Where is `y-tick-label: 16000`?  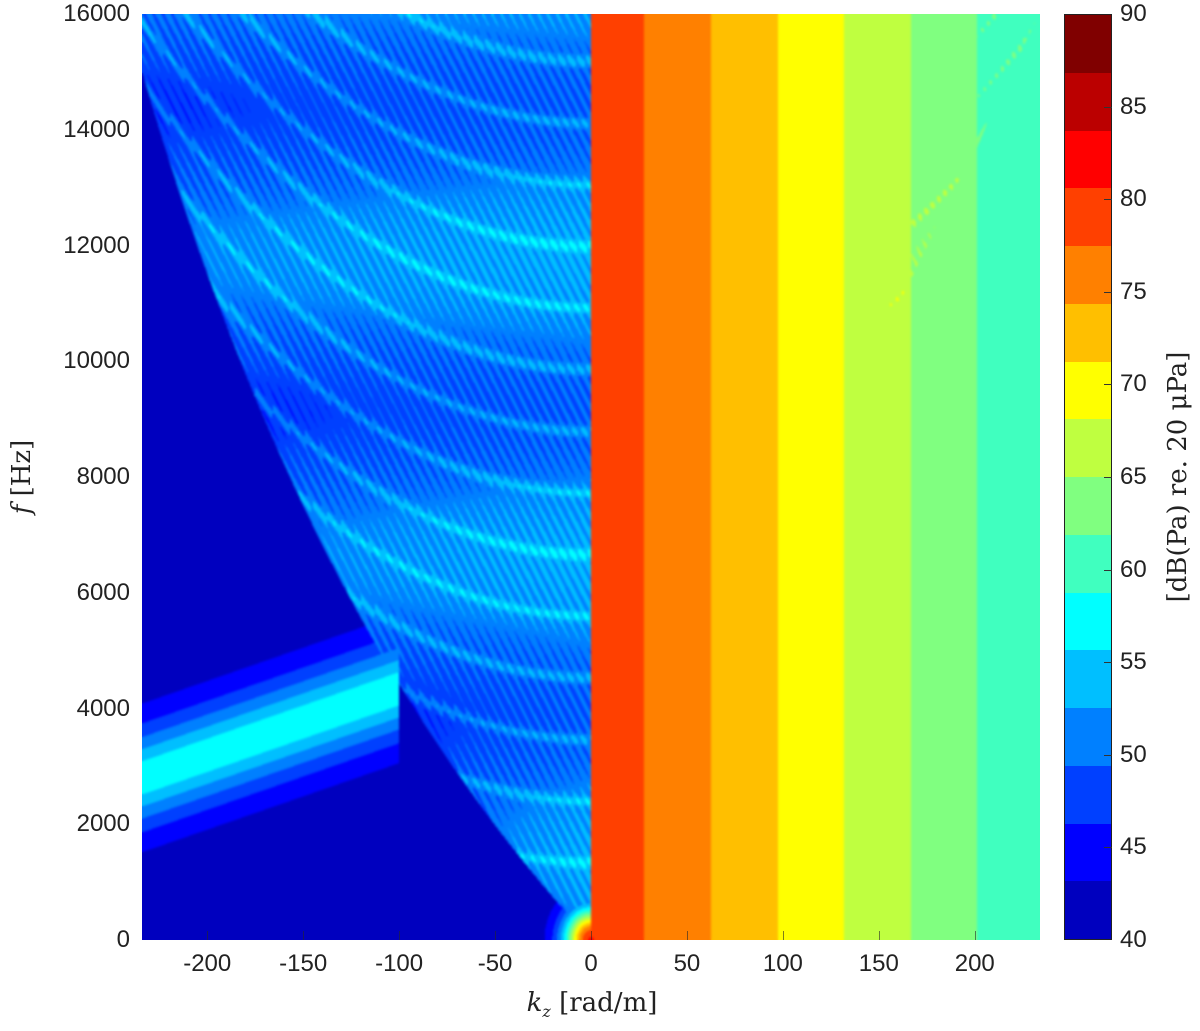 y-tick-label: 16000 is located at coordinates (96, 13).